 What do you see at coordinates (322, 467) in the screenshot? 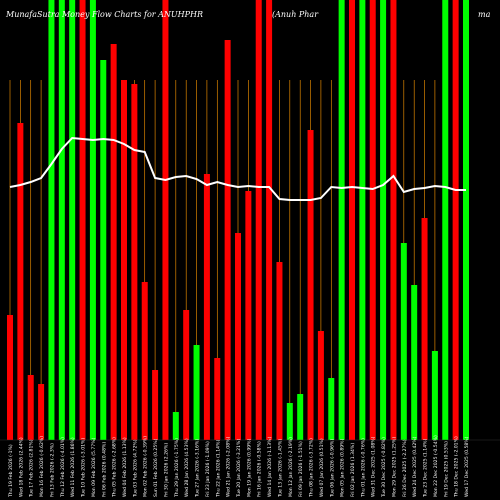
I see `x-tick-label: Wed 07 Jan 2026 (0.51%)` at bounding box center [322, 467].